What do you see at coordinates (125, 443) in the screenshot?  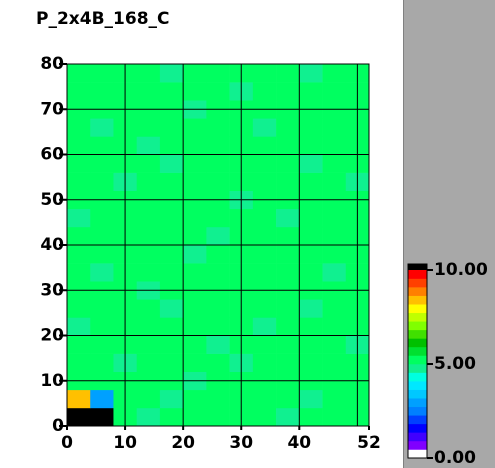 I see `x-tick-label: 10` at bounding box center [125, 443].